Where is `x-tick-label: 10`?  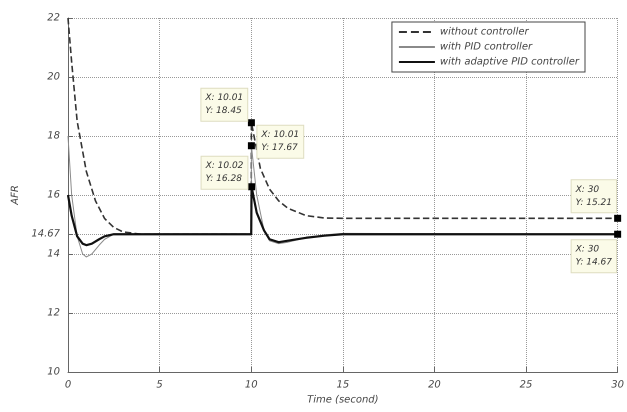 x-tick-label: 10 is located at coordinates (251, 385).